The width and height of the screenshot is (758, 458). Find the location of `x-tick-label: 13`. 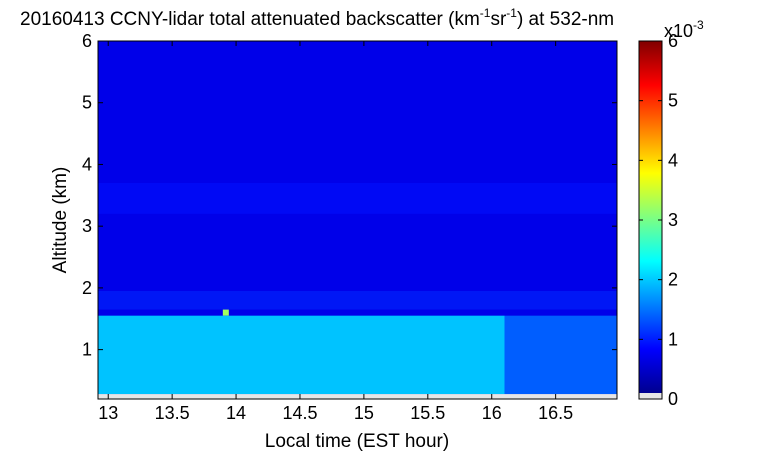

x-tick-label: 13 is located at coordinates (108, 413).